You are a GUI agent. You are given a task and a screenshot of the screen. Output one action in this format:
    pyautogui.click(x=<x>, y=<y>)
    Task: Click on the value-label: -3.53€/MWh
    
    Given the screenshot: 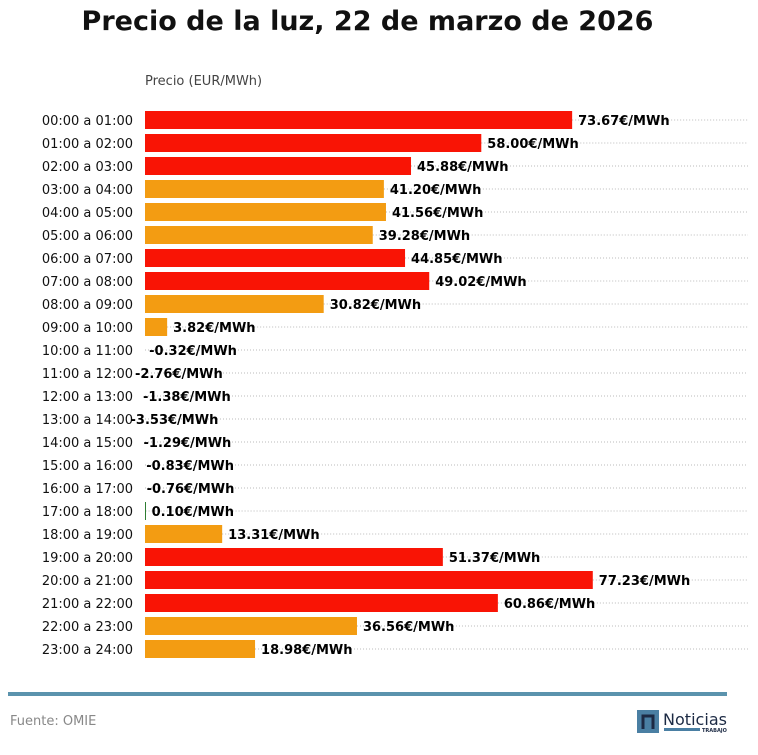 What is the action you would take?
    pyautogui.click(x=175, y=420)
    